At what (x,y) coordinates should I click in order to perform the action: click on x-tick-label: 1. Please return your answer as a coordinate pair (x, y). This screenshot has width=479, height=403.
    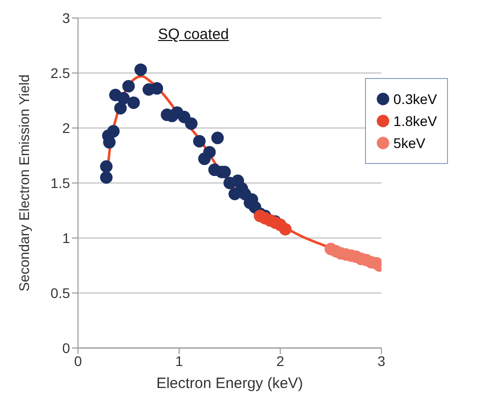
    Looking at the image, I should click on (179, 360).